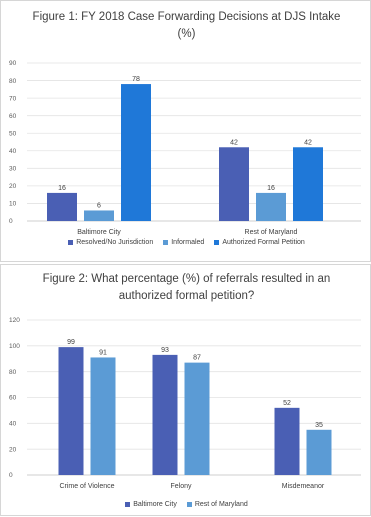  Describe the element at coordinates (13, 204) in the screenshot. I see `y-tick-label: 10` at that location.